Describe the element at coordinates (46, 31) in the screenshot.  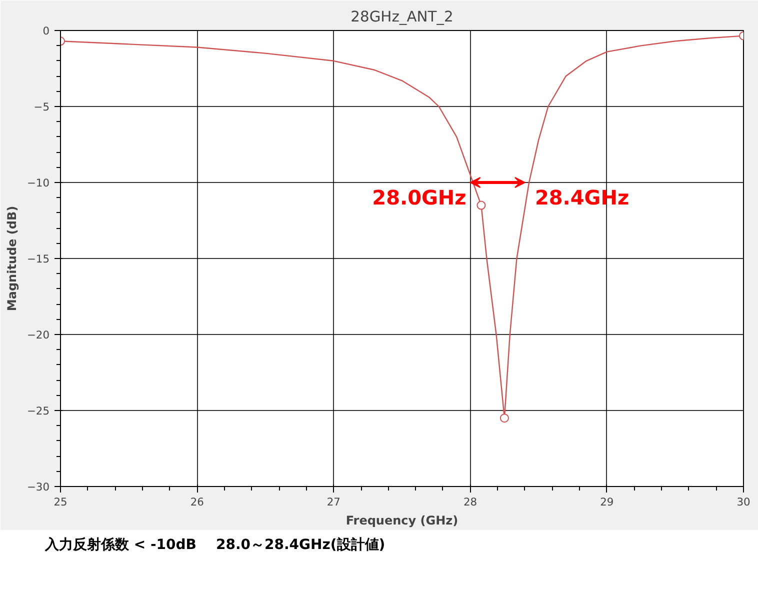
I see `y-tick-label: 0` at that location.